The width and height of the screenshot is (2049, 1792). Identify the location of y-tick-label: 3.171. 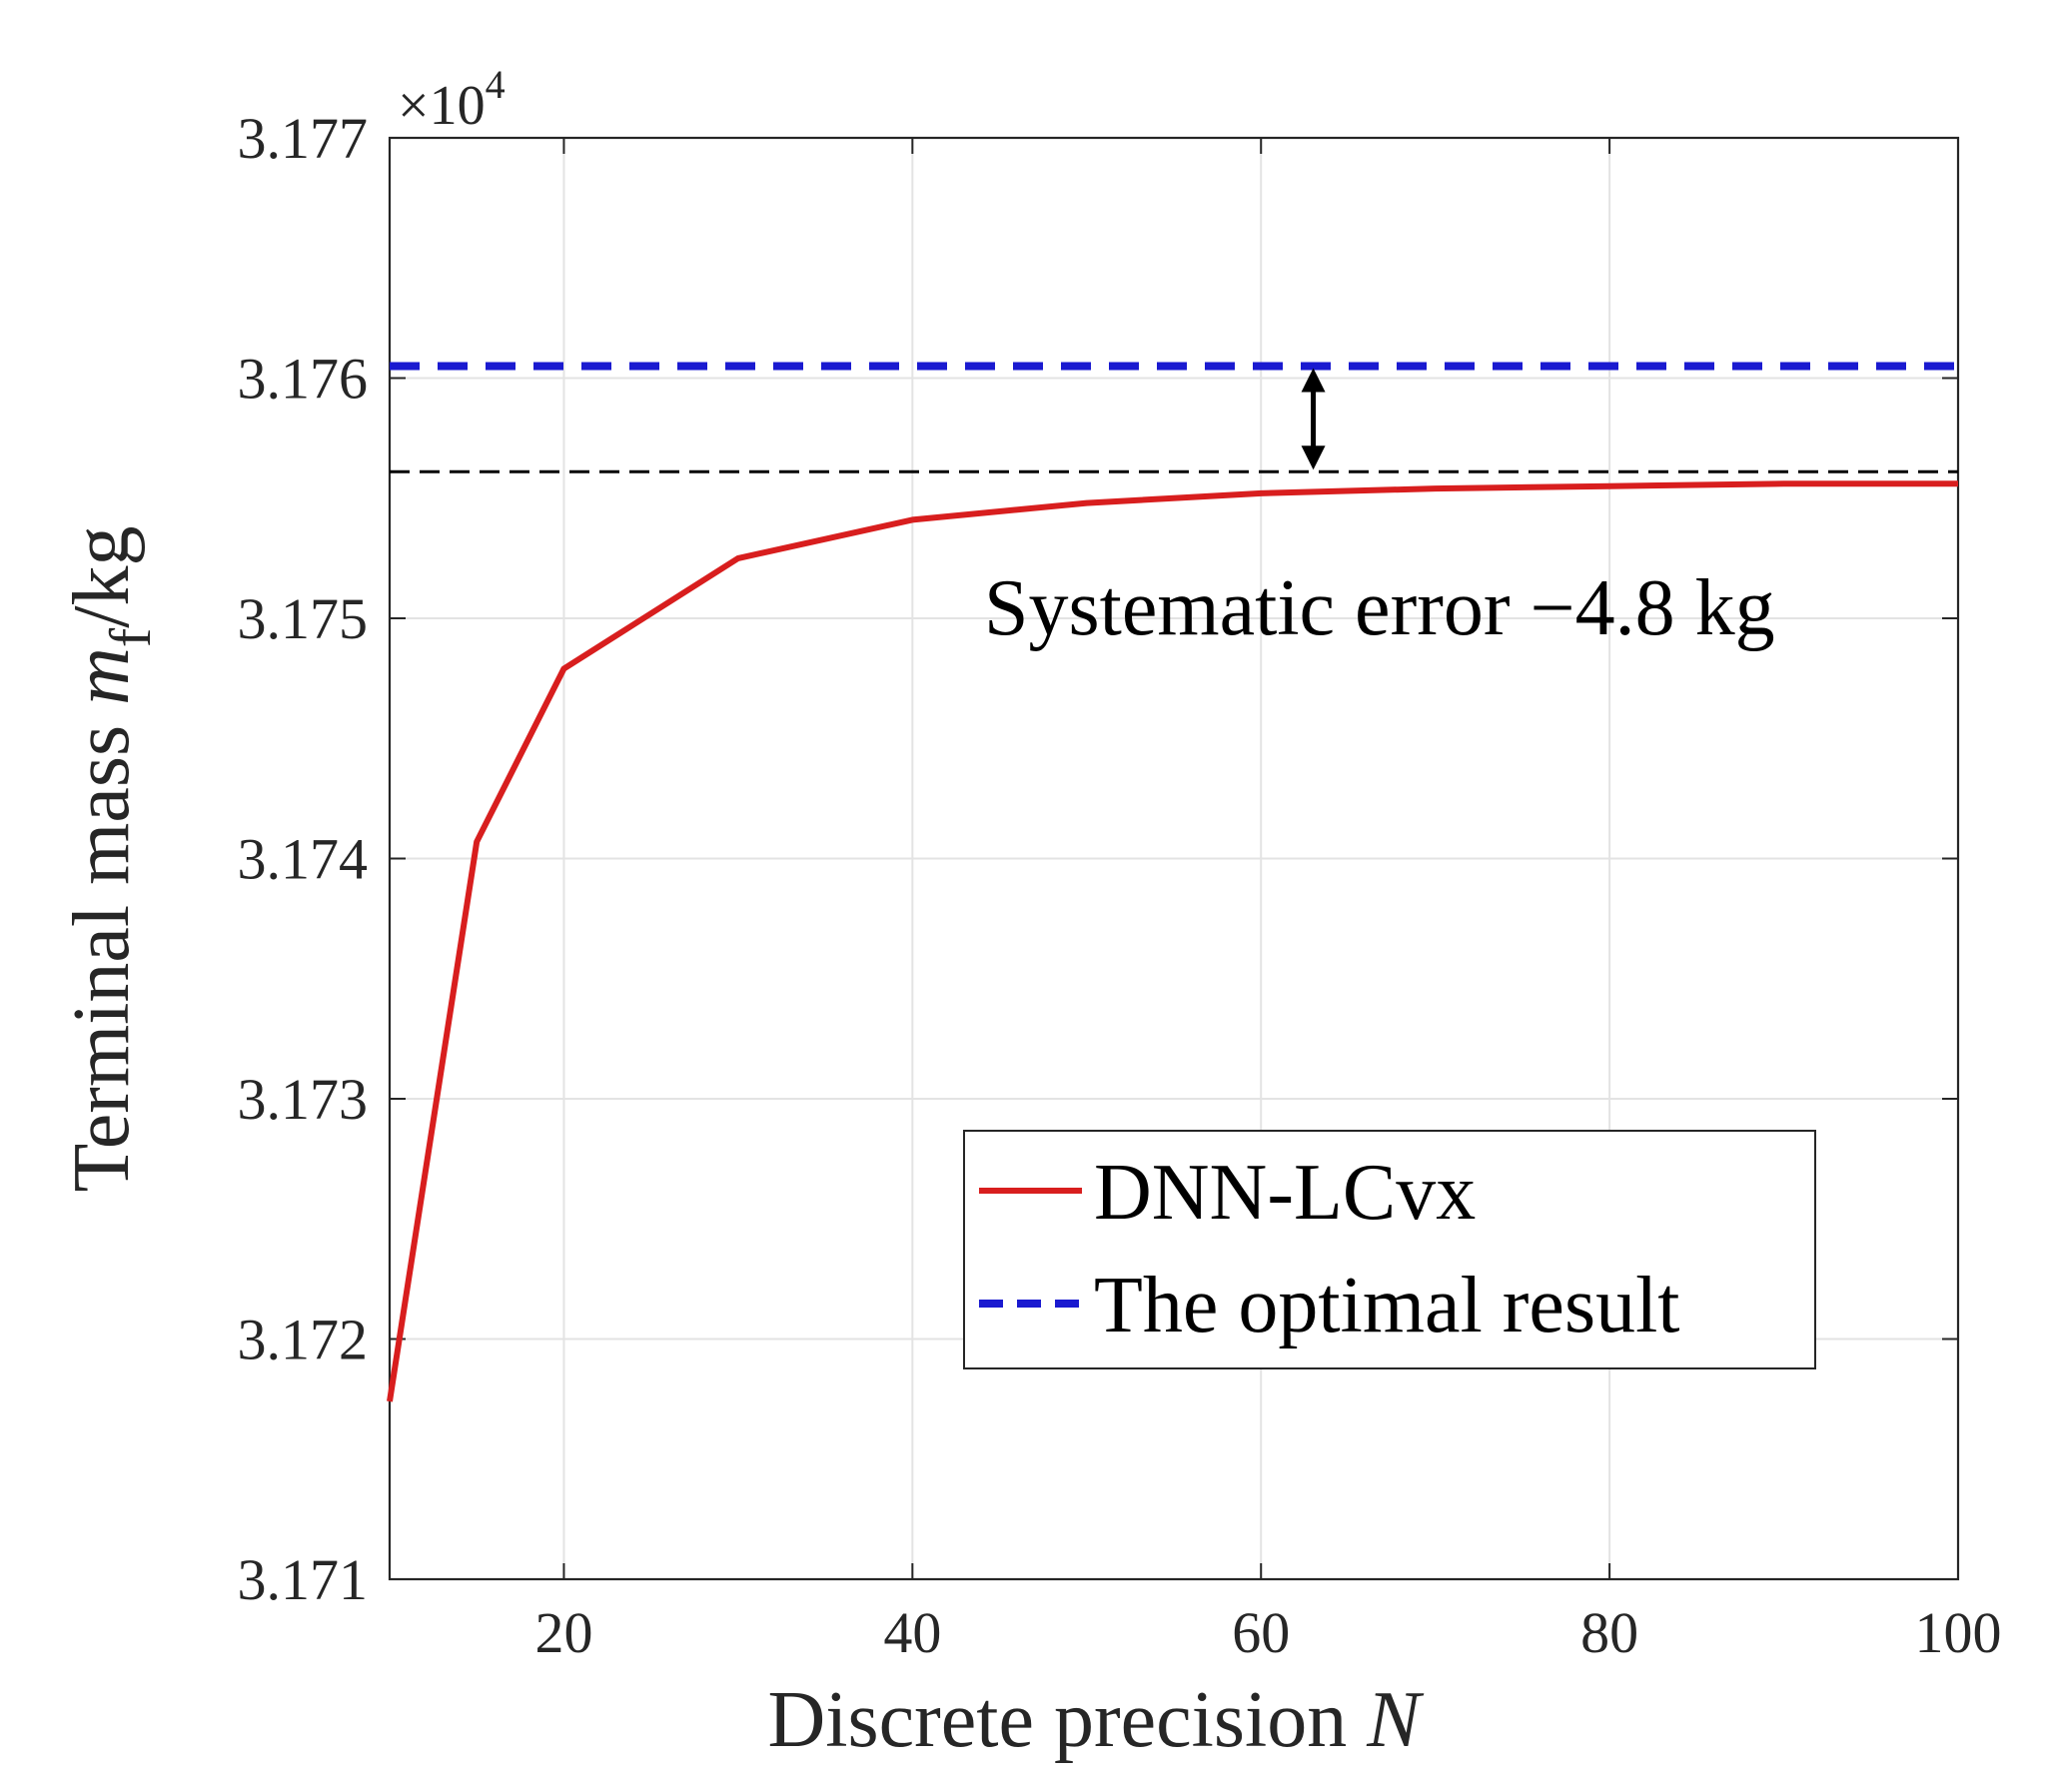
(303, 1579).